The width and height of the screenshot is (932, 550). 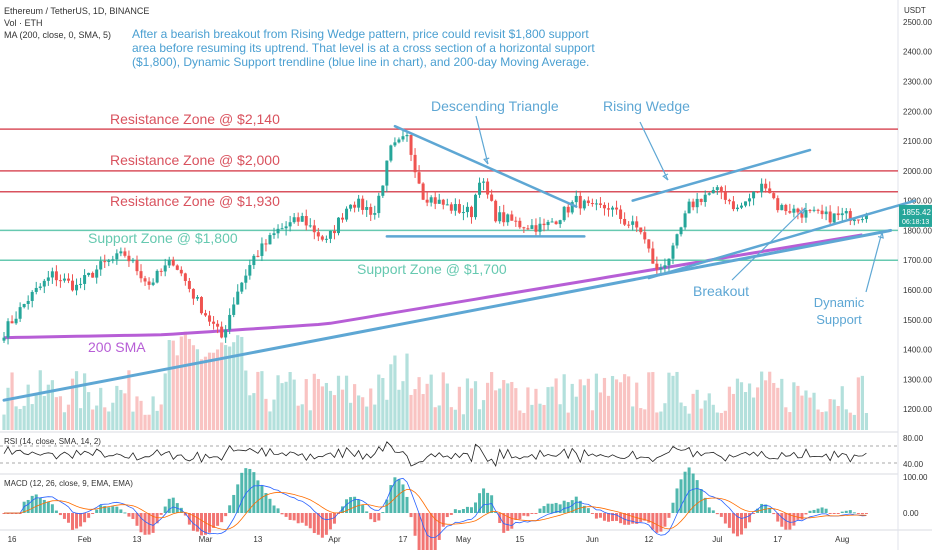 I want to click on rsi-tick-label: 80.00, so click(x=913, y=438).